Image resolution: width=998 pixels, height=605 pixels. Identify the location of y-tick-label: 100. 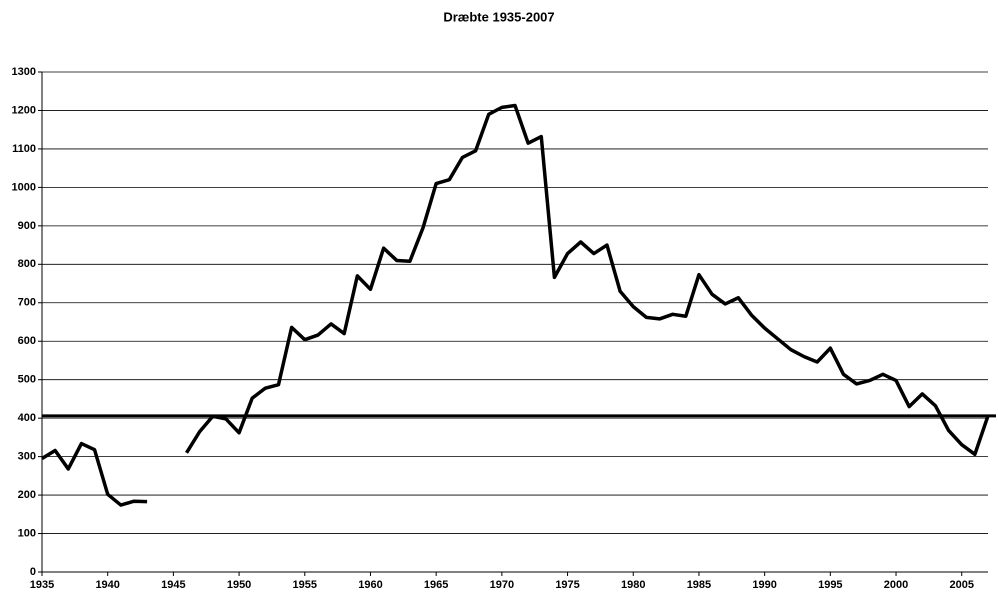
(27, 533).